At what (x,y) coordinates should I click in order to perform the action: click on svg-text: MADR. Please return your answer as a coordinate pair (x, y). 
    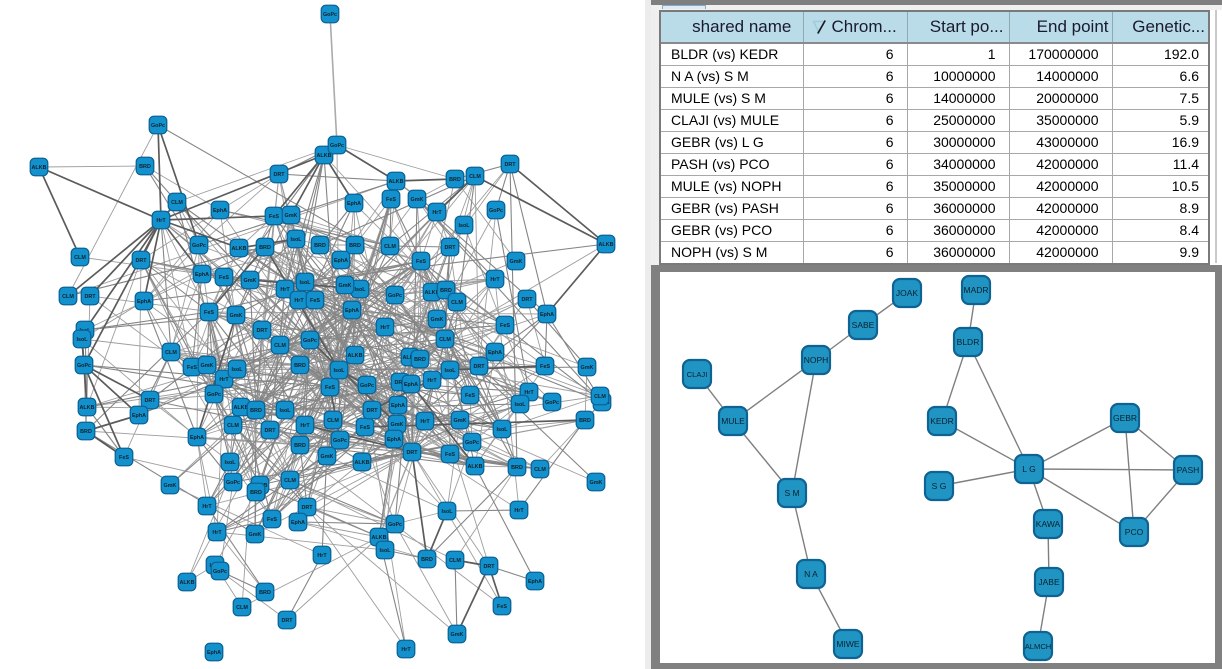
    Looking at the image, I should click on (975, 290).